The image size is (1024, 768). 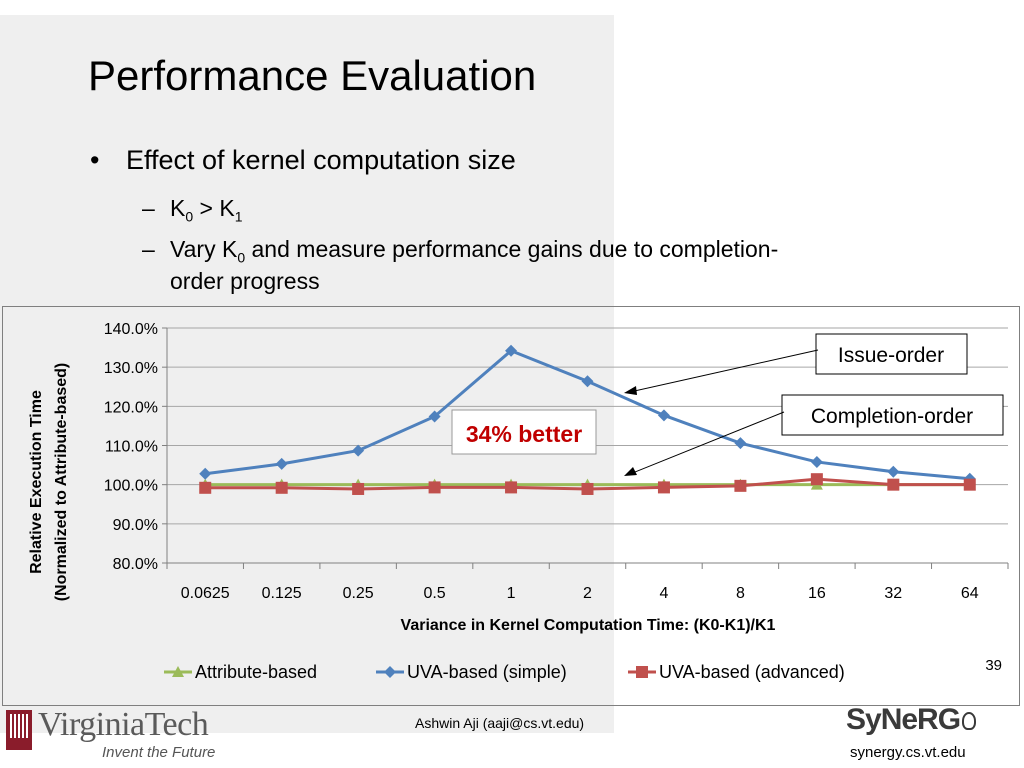 I want to click on y-tick-label: 100.0%, so click(x=131, y=486).